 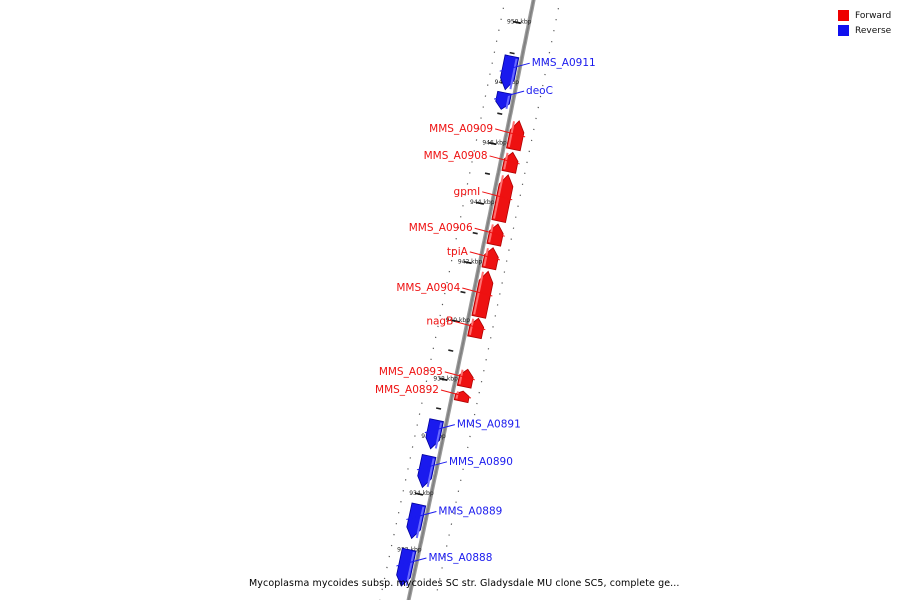 What do you see at coordinates (873, 30) in the screenshot?
I see `legend-label-reverse: Reverse` at bounding box center [873, 30].